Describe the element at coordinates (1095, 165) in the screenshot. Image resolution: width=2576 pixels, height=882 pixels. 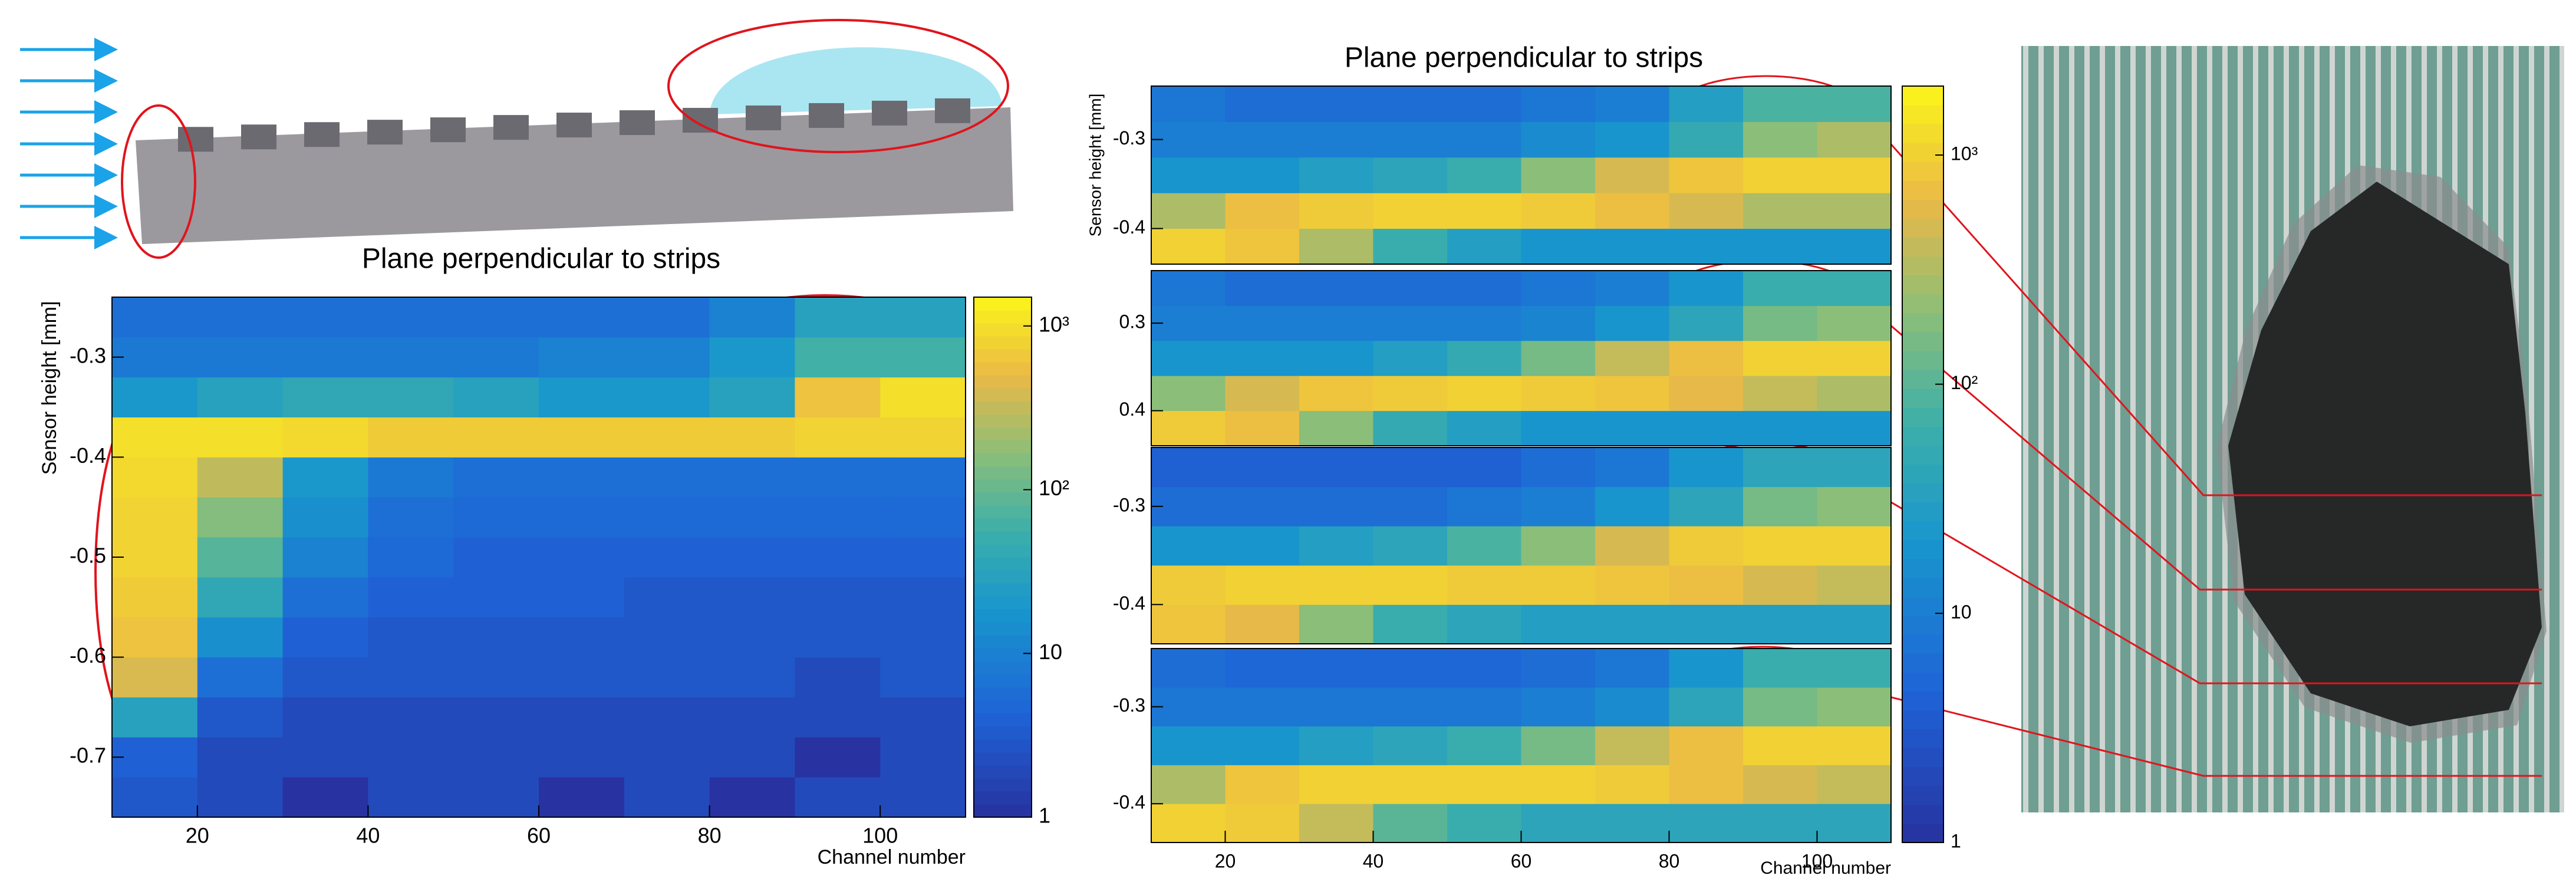
I see `y-axis-label: Sensor height [mm]` at that location.